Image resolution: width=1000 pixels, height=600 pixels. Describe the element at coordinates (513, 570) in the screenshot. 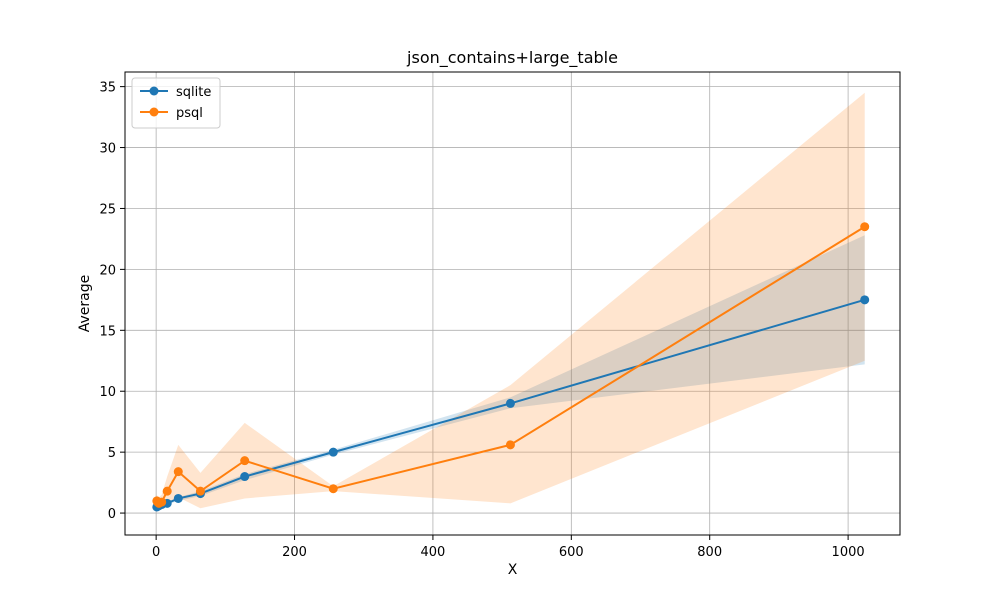

I see `x-axis-label: X` at that location.